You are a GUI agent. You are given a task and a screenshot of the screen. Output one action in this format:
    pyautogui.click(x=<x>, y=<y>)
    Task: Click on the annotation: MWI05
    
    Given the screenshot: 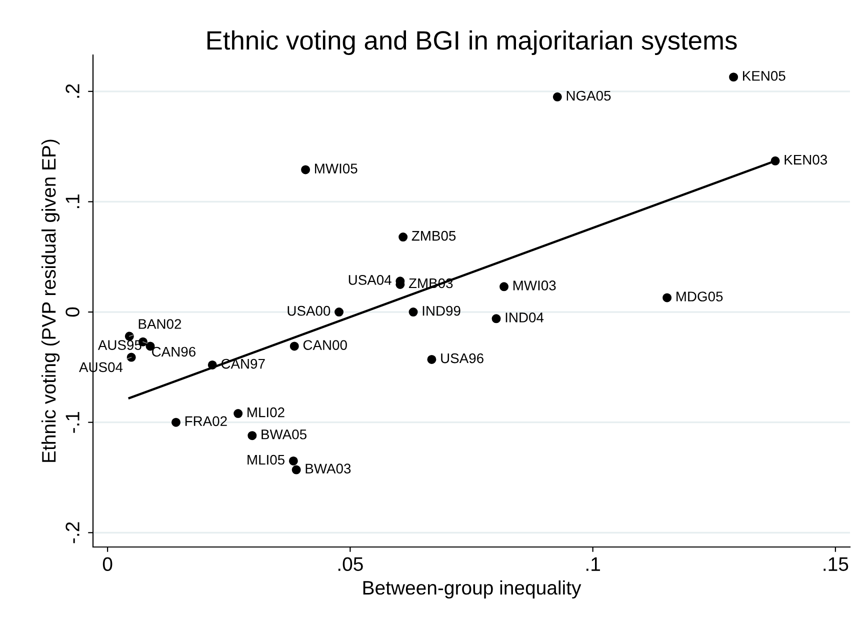 What is the action you would take?
    pyautogui.click(x=336, y=169)
    